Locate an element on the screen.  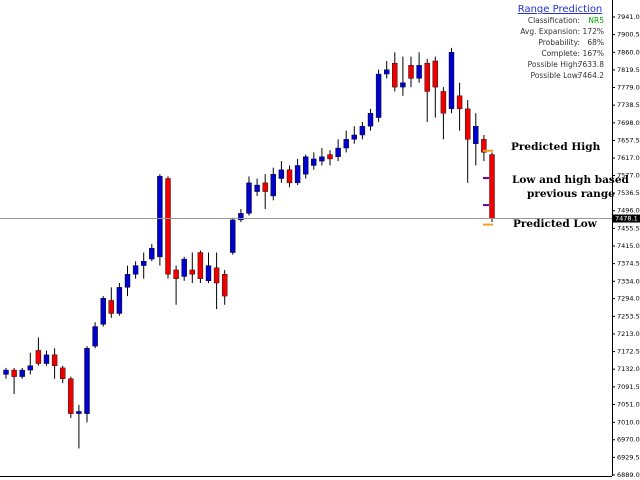
y-tick-label: 7213.0 is located at coordinates (628, 334).